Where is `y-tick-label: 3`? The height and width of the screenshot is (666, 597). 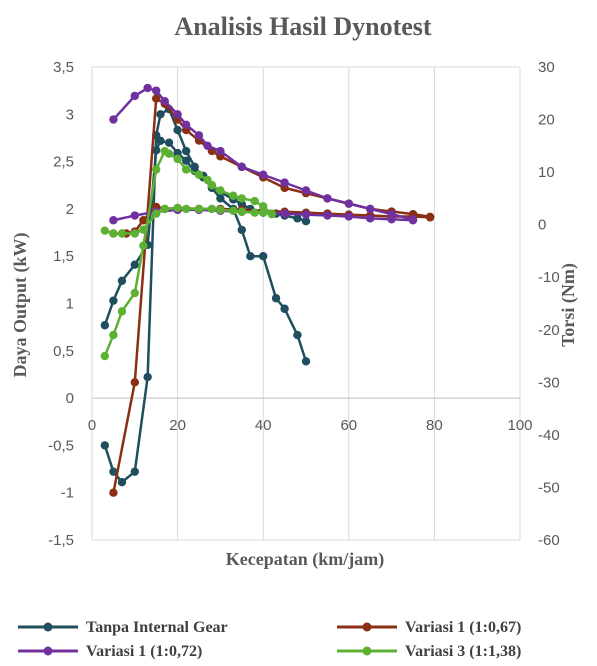
y-tick-label: 3 is located at coordinates (70, 114).